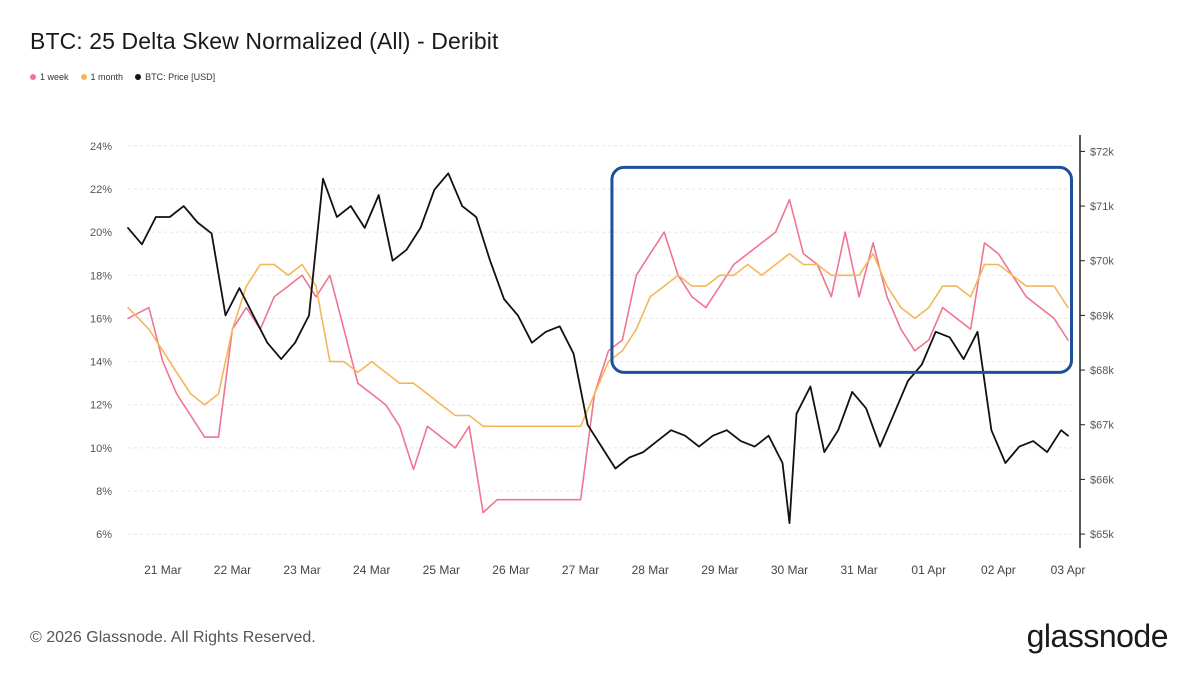 This screenshot has height=675, width=1200. What do you see at coordinates (1102, 207) in the screenshot?
I see `y-right-tick-label: $71k` at bounding box center [1102, 207].